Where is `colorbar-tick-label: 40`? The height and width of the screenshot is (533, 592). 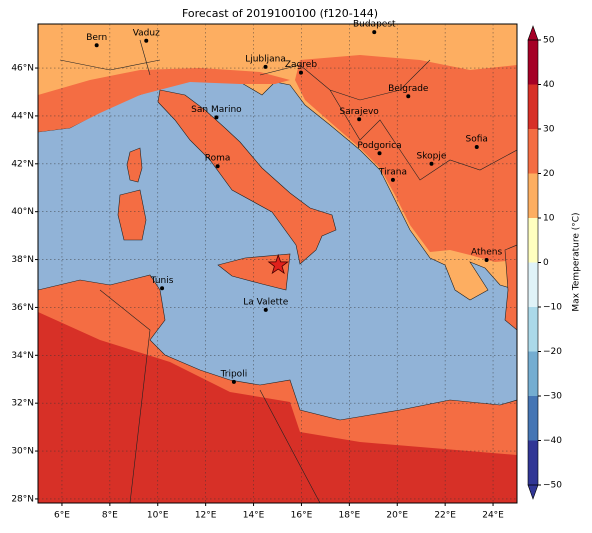
colorbar-tick-label: 40 is located at coordinates (549, 85).